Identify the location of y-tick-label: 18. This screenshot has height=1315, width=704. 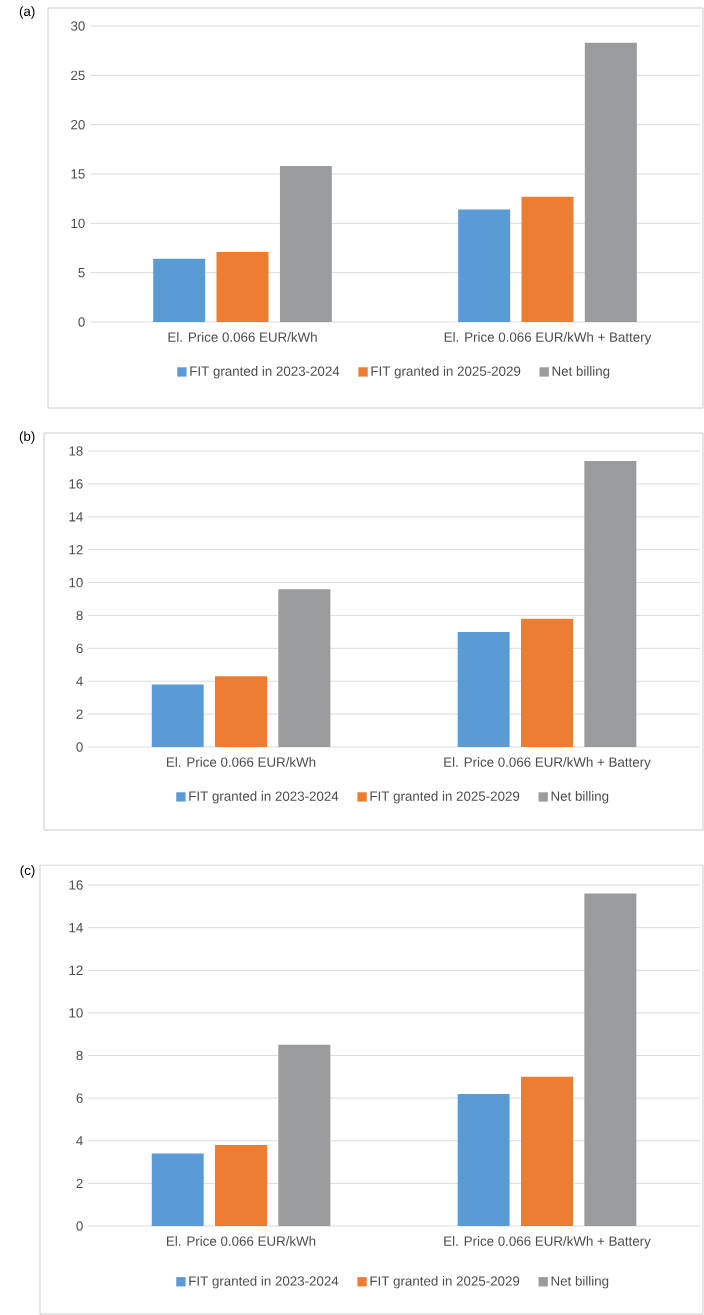
(76, 451).